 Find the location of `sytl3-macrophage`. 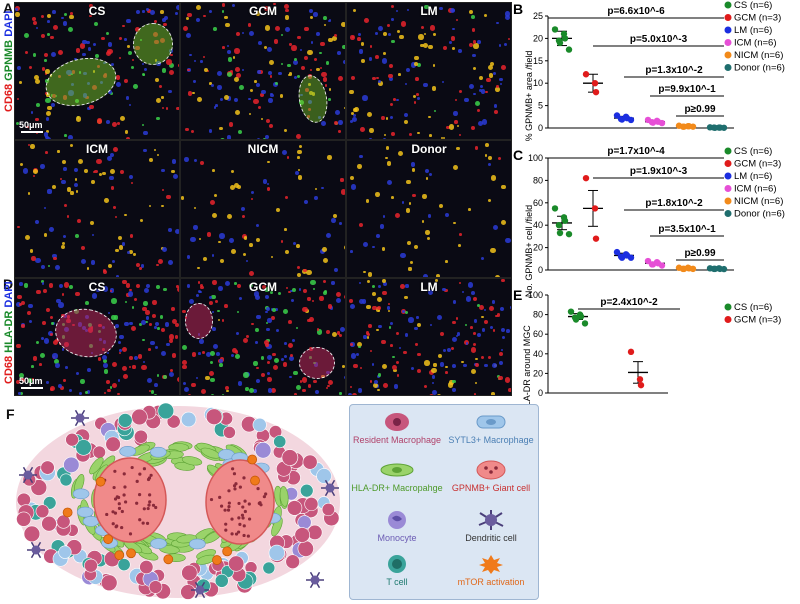

sytl3-macrophage is located at coordinates (197, 544).